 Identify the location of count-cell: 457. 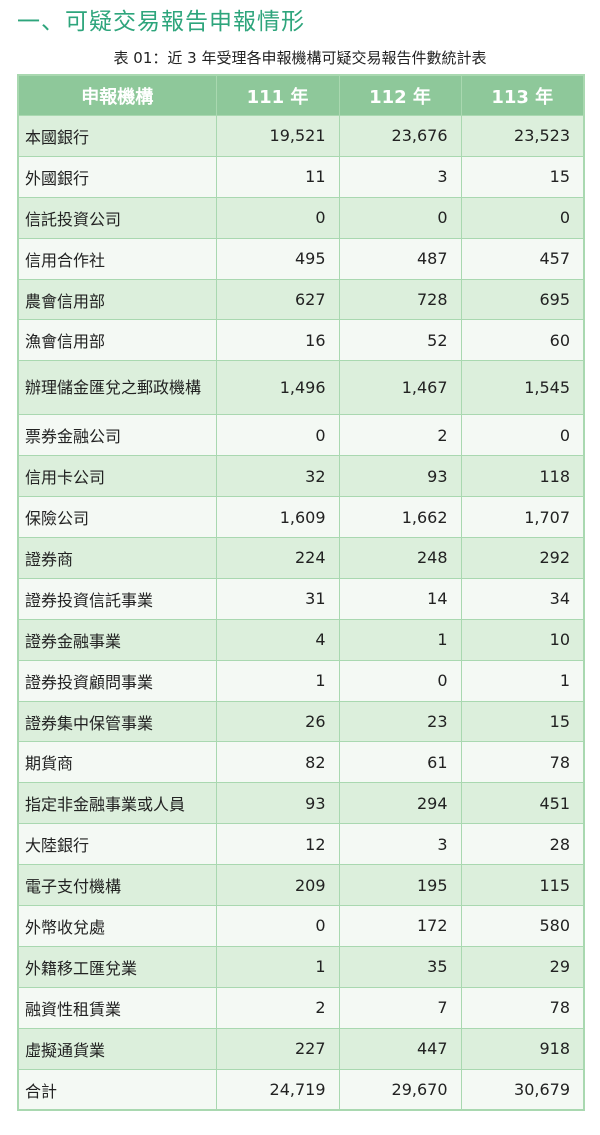
(522, 258).